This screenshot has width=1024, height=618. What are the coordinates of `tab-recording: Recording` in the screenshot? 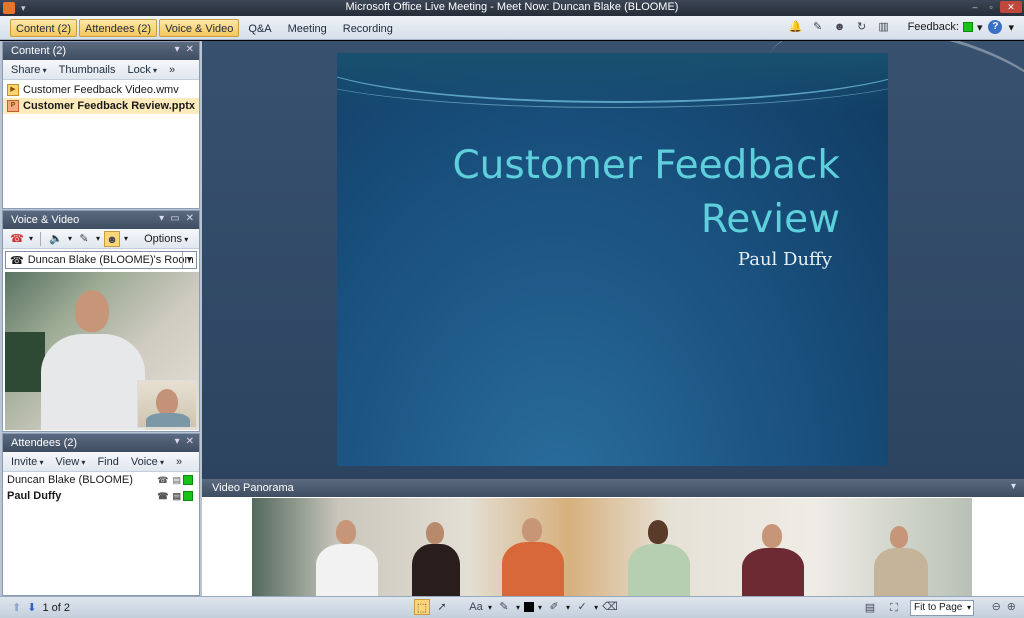 It's located at (367, 28).